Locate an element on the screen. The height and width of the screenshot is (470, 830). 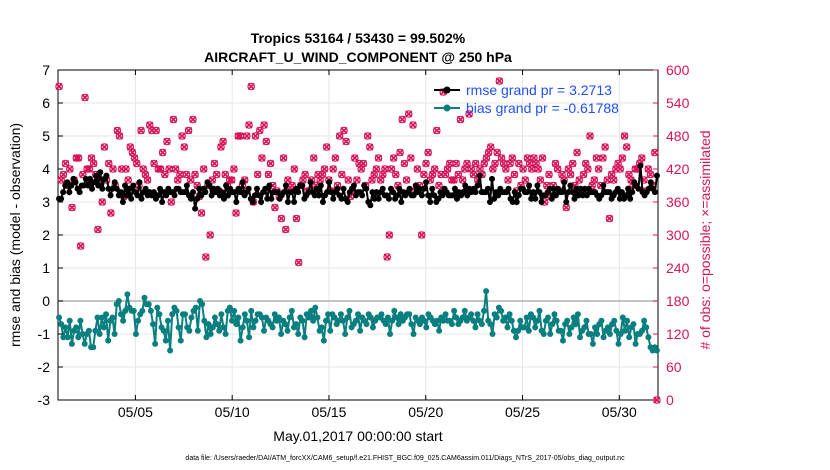
bias-series is located at coordinates (358, 321).